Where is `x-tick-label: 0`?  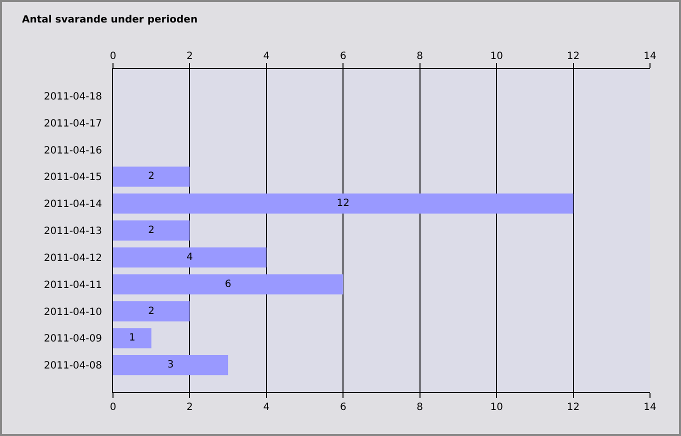 x-tick-label: 0 is located at coordinates (113, 56).